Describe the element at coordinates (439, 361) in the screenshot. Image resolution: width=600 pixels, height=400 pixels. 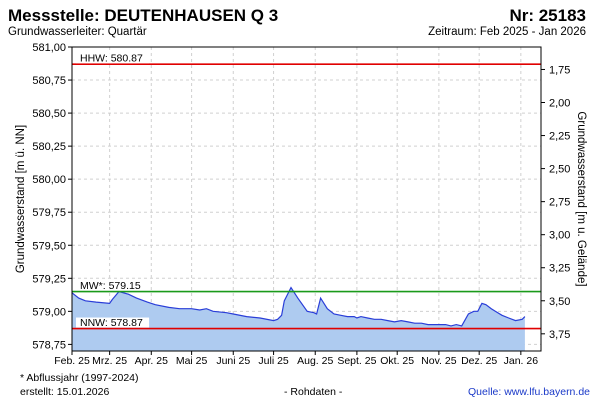
I see `x-tick-label: Nov. 25` at that location.